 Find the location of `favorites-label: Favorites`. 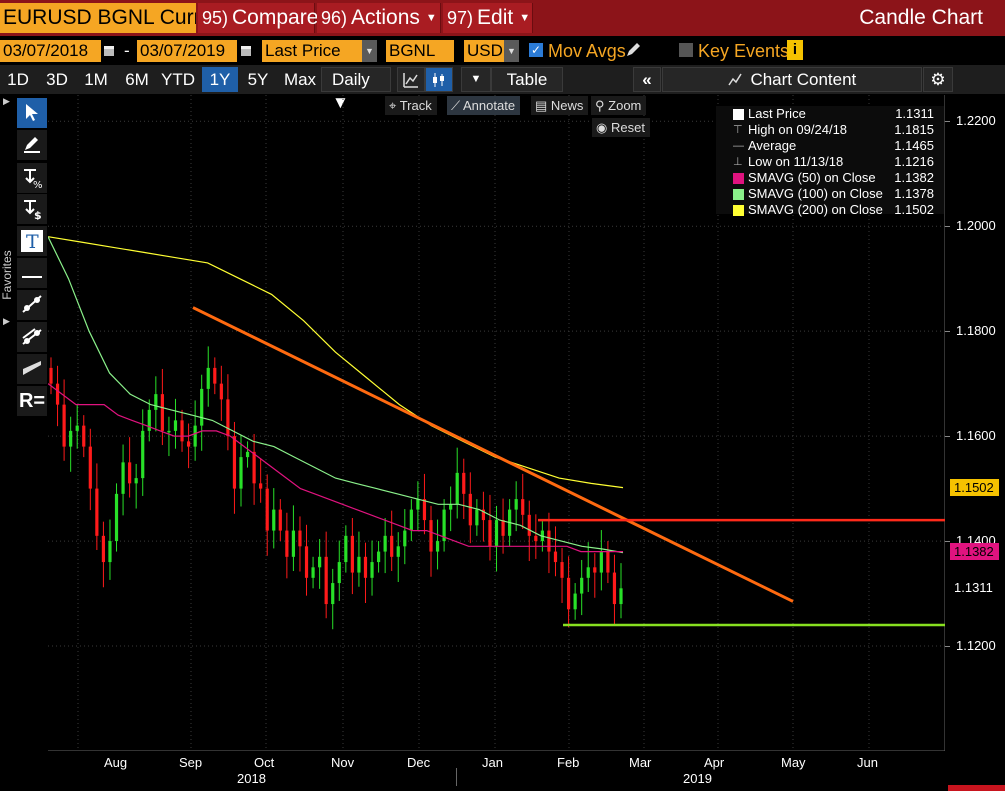

favorites-label: Favorites is located at coordinates (7, 275).